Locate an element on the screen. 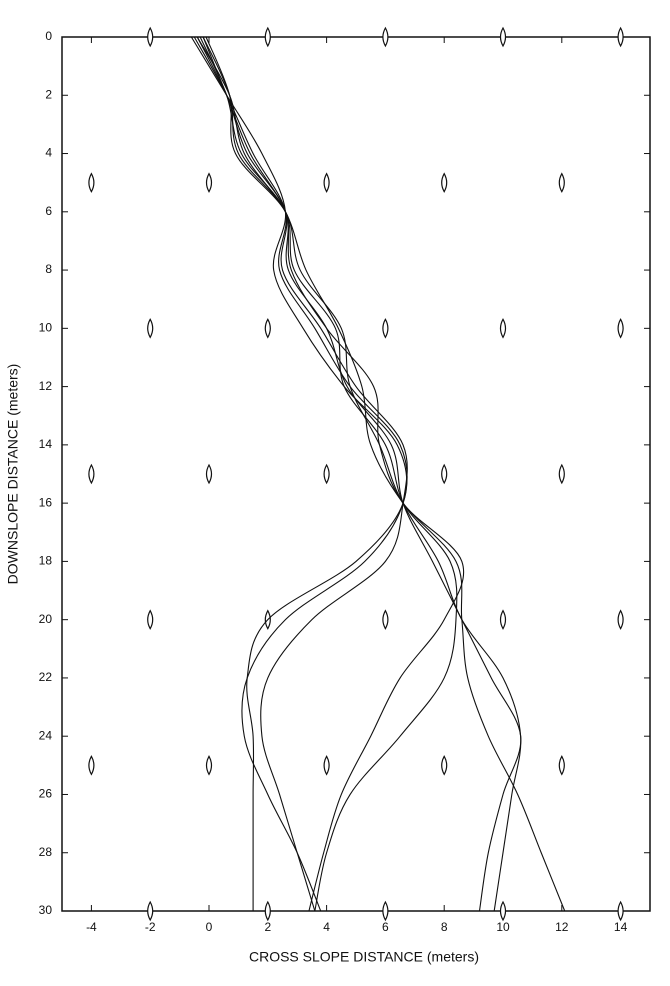 This screenshot has height=986, width=670. y-tick-label: 30 is located at coordinates (46, 910).